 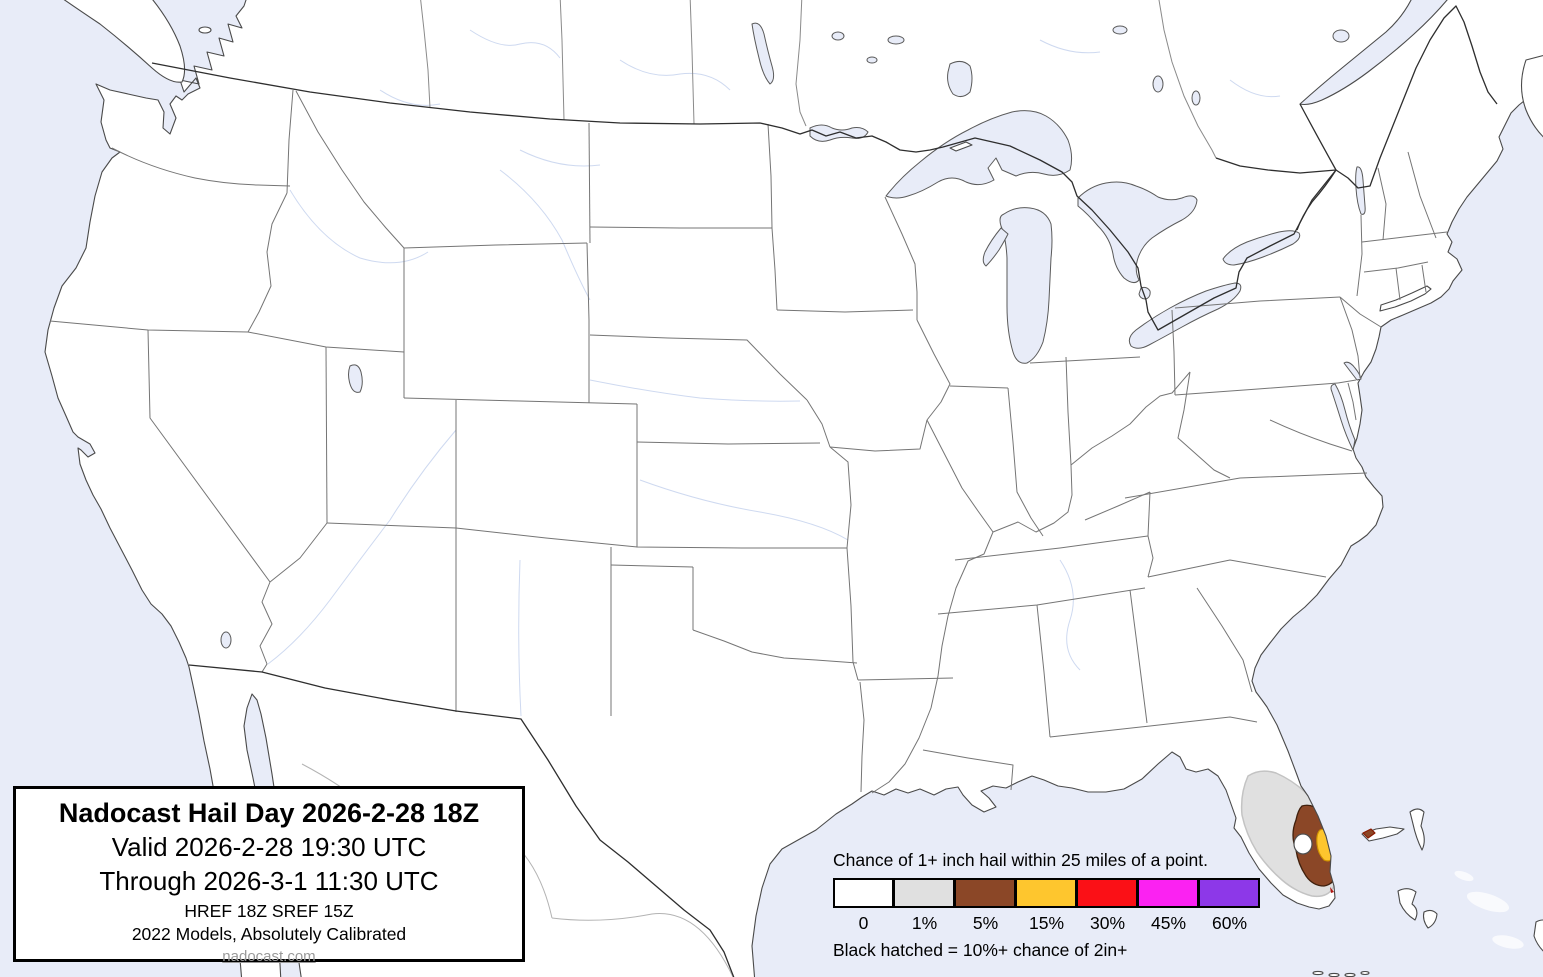 I want to click on legend-label-0: 0, so click(x=863, y=923).